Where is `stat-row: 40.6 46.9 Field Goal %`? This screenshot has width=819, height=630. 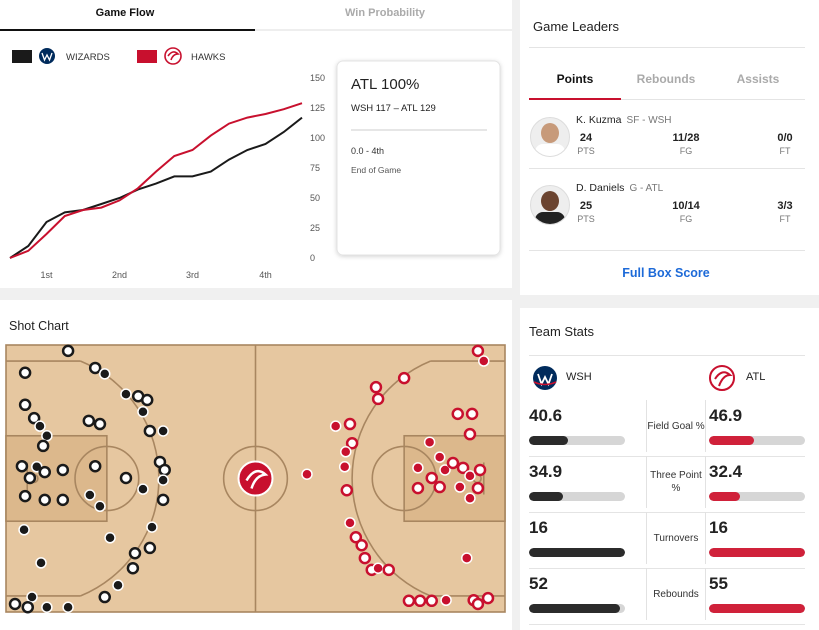
stat-row: 40.6 46.9 Field Goal % is located at coordinates (667, 428).